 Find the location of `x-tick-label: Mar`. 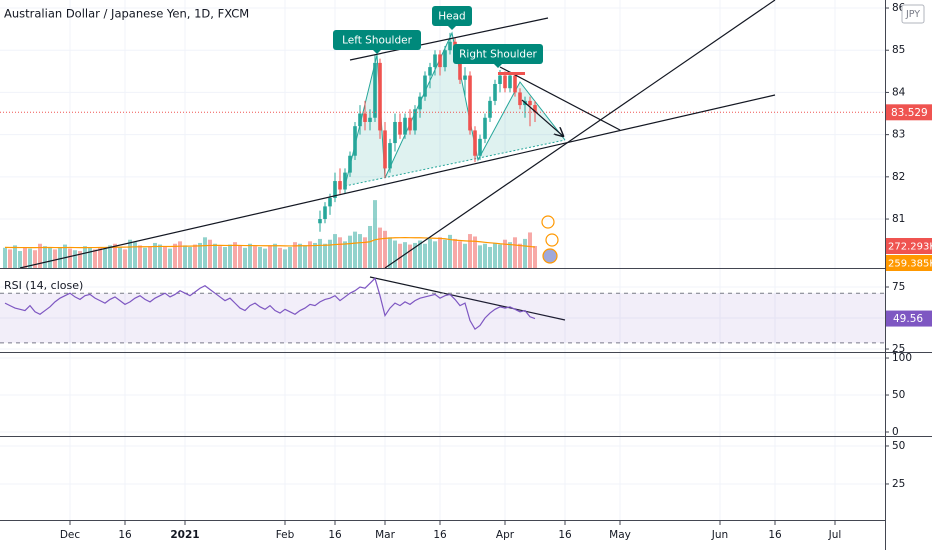

x-tick-label: Mar is located at coordinates (385, 535).